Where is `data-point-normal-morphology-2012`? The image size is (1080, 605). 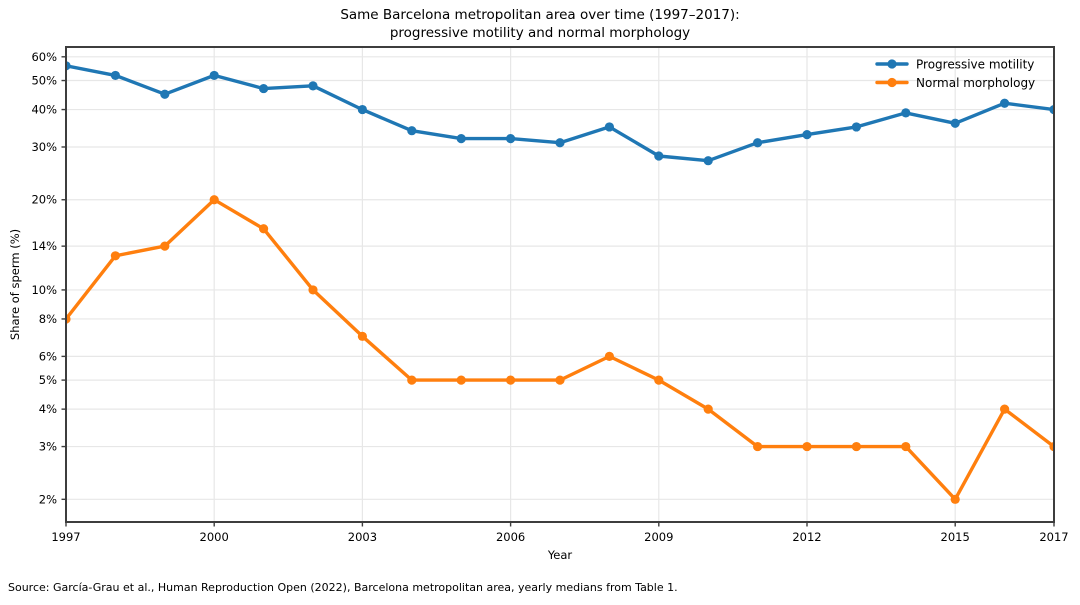
data-point-normal-morphology-2012 is located at coordinates (807, 446).